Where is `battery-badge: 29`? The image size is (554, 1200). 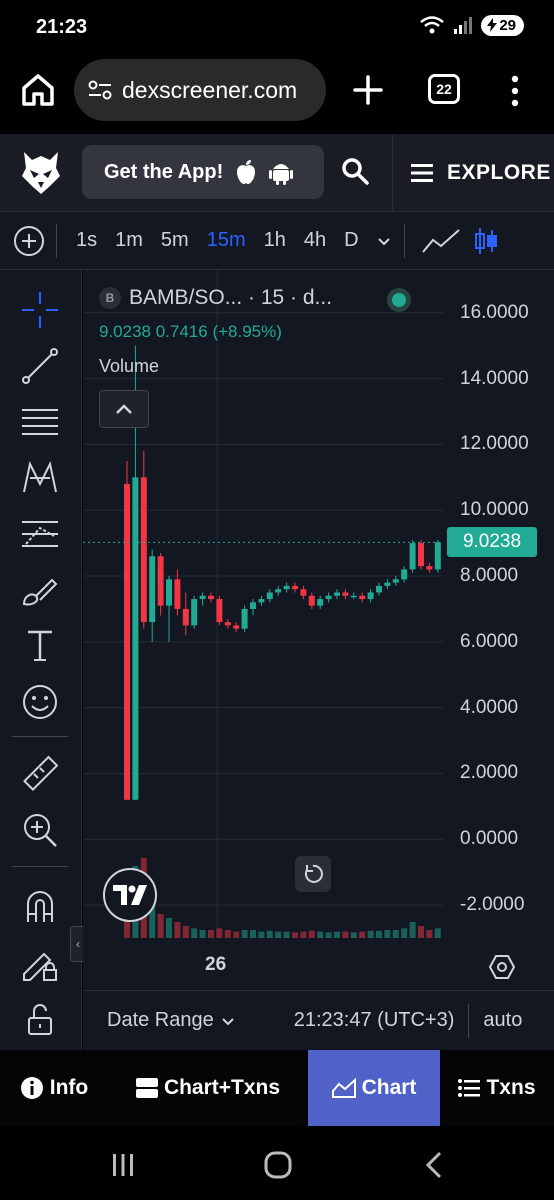
battery-badge: 29 is located at coordinates (502, 25).